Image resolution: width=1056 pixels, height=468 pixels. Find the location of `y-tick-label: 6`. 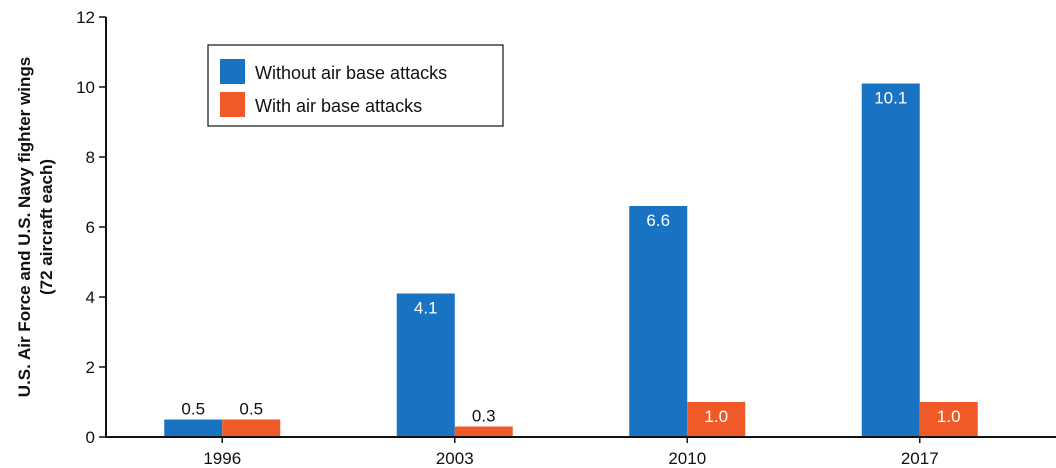

y-tick-label: 6 is located at coordinates (90, 227).